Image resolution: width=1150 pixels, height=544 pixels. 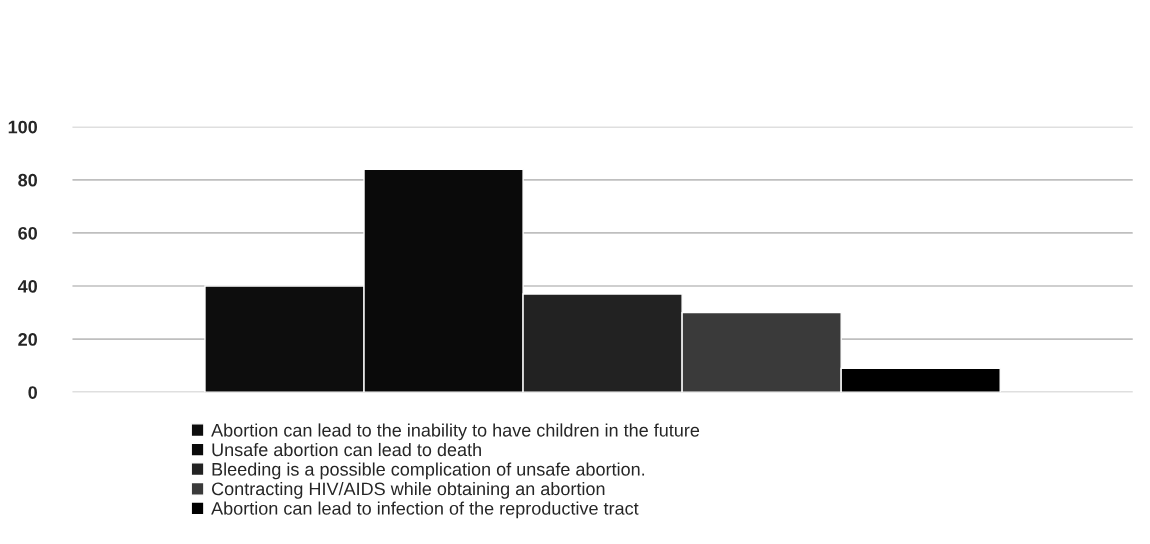 What do you see at coordinates (22, 127) in the screenshot?
I see `y-tick-label: 100` at bounding box center [22, 127].